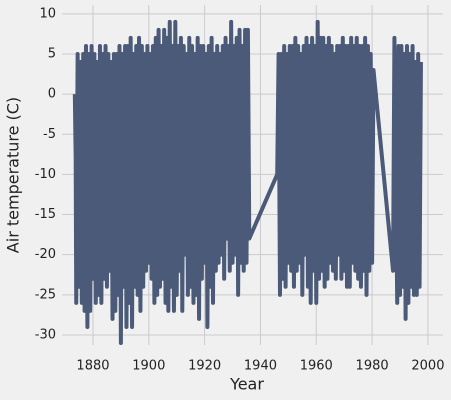  Describe the element at coordinates (52, 53) in the screenshot. I see `y-tick-label: 5` at that location.